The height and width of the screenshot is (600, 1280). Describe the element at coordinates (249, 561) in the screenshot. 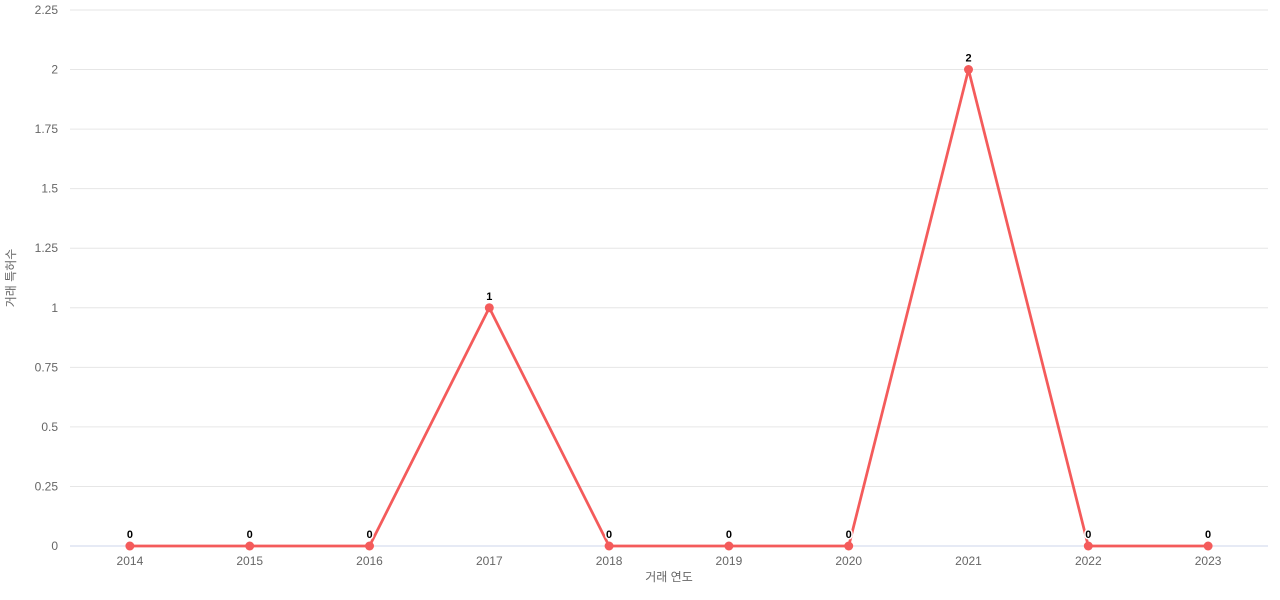

I see `x-tick-label: 2015` at that location.